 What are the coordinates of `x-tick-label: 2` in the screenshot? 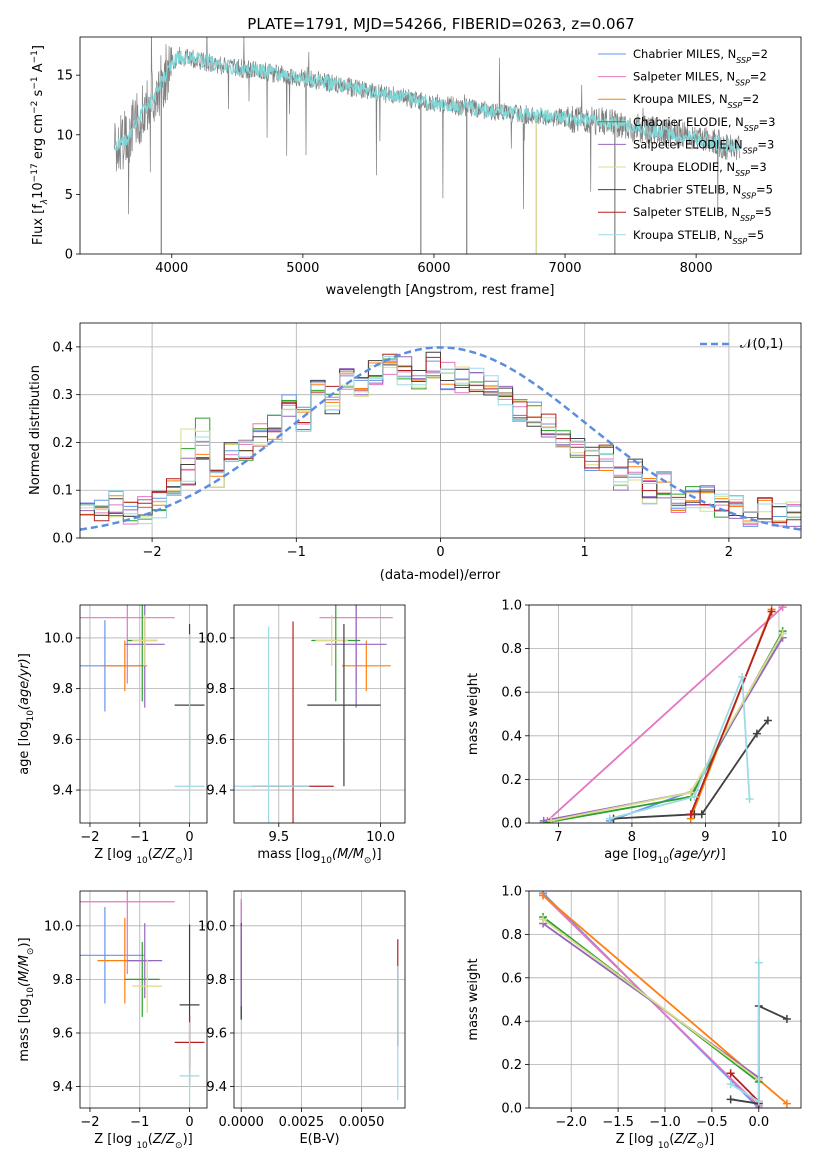 It's located at (729, 552).